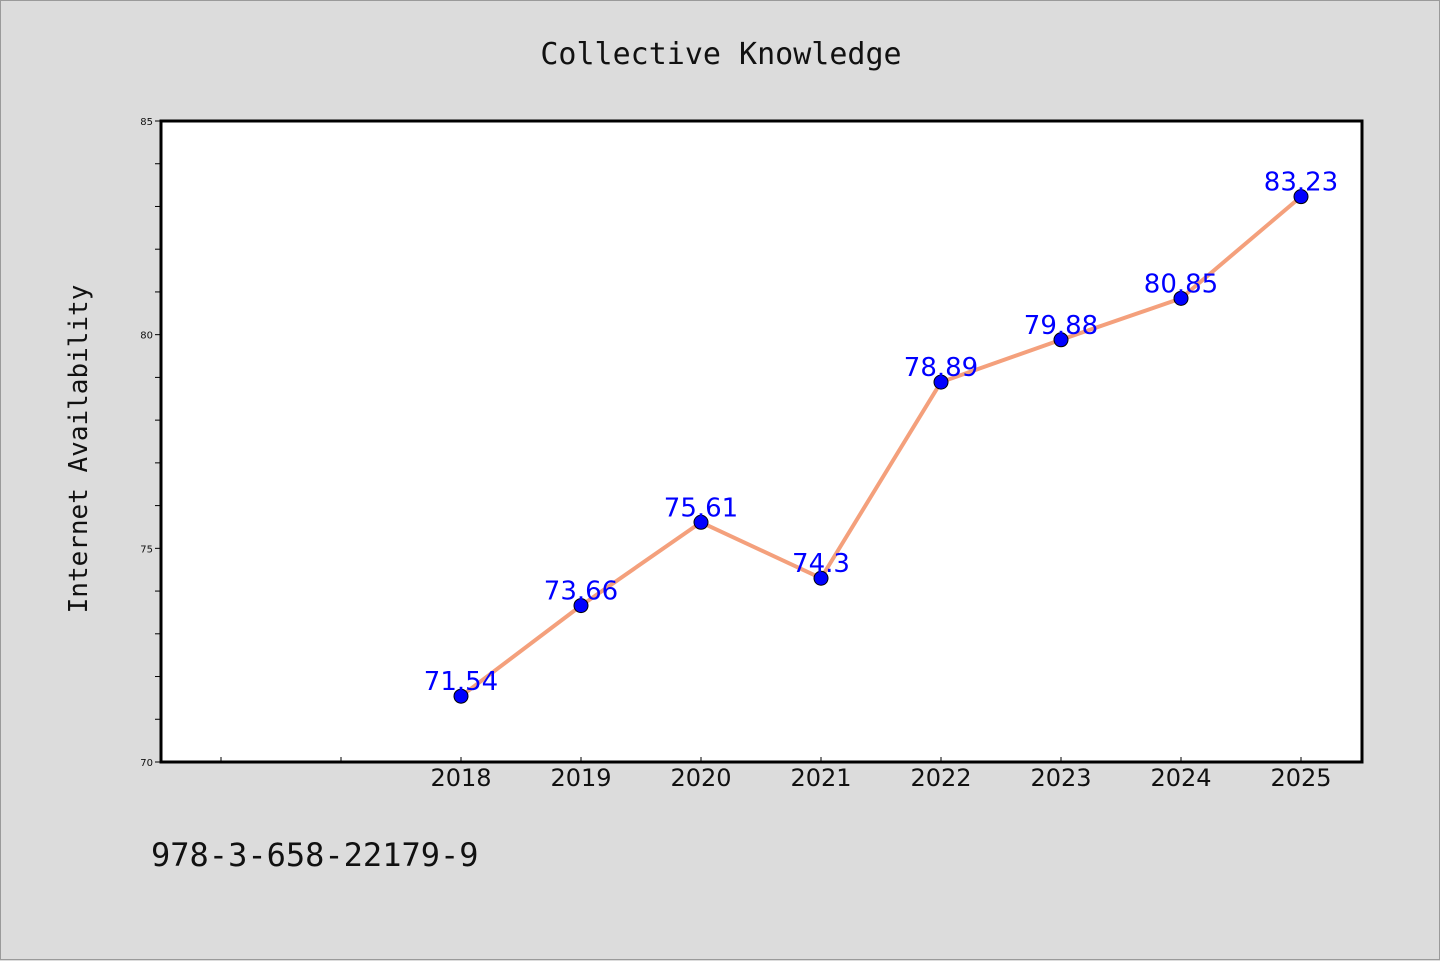  Describe the element at coordinates (941, 368) in the screenshot. I see `data-label: 78.89` at that location.